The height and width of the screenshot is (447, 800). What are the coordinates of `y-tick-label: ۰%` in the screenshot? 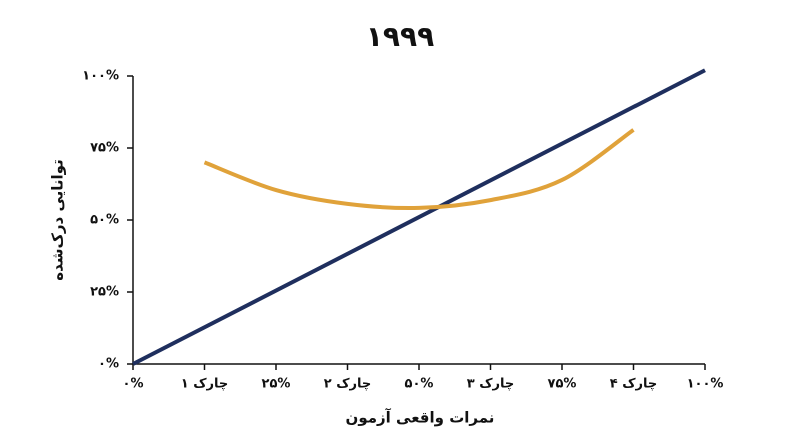 It's located at (108, 364).